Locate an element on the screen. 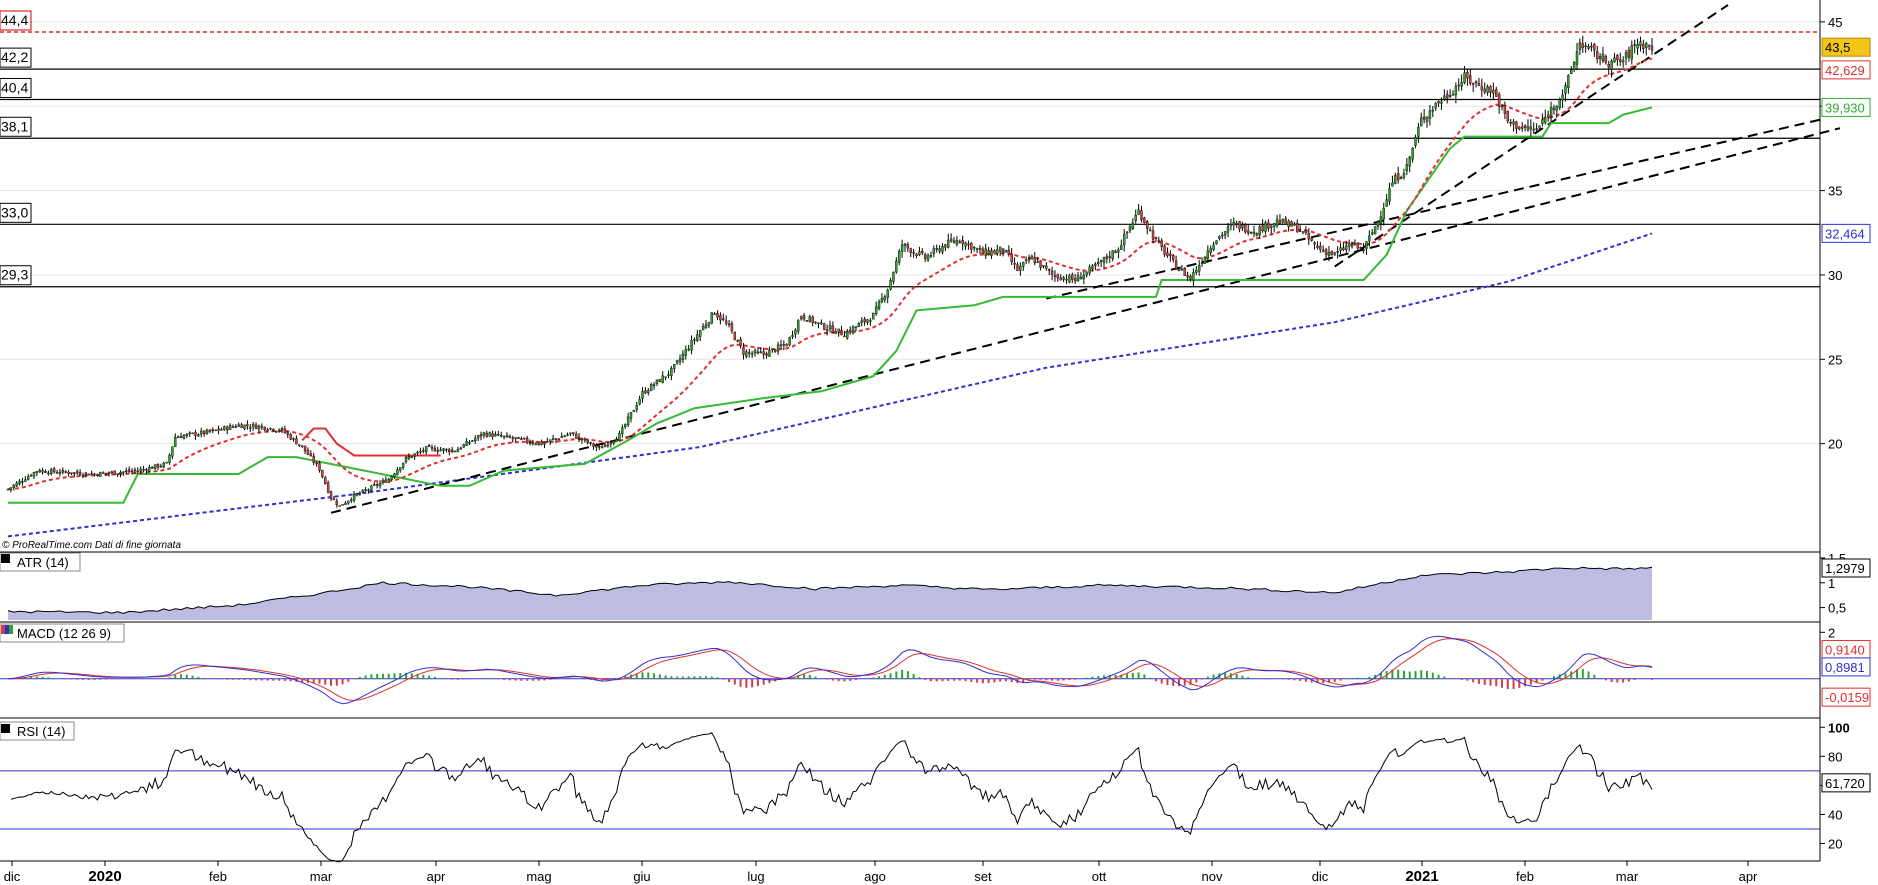  atr-line is located at coordinates (830, 590).